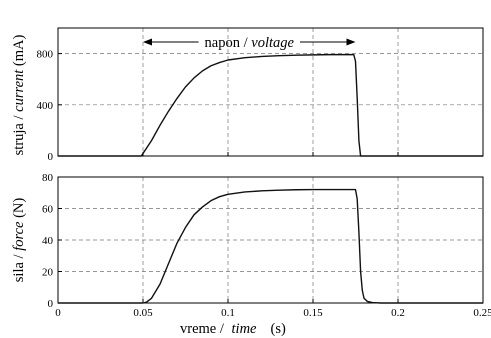 This screenshot has width=491, height=338. Describe the element at coordinates (45, 106) in the screenshot. I see `current-y-tick-label: 400` at that location.